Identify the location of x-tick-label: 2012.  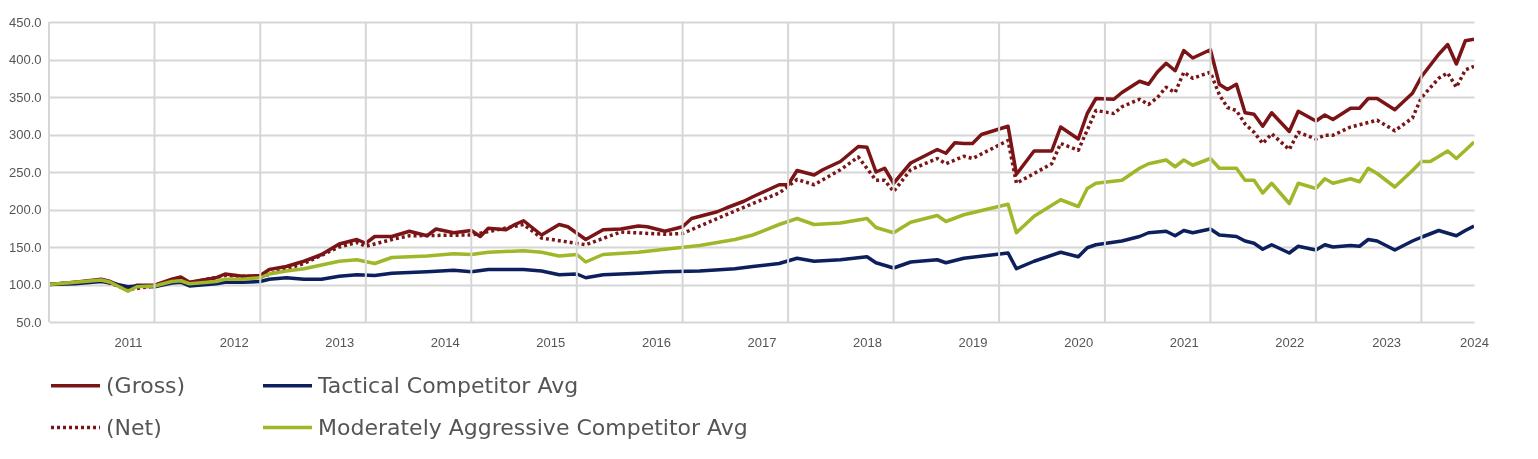
(234, 342).